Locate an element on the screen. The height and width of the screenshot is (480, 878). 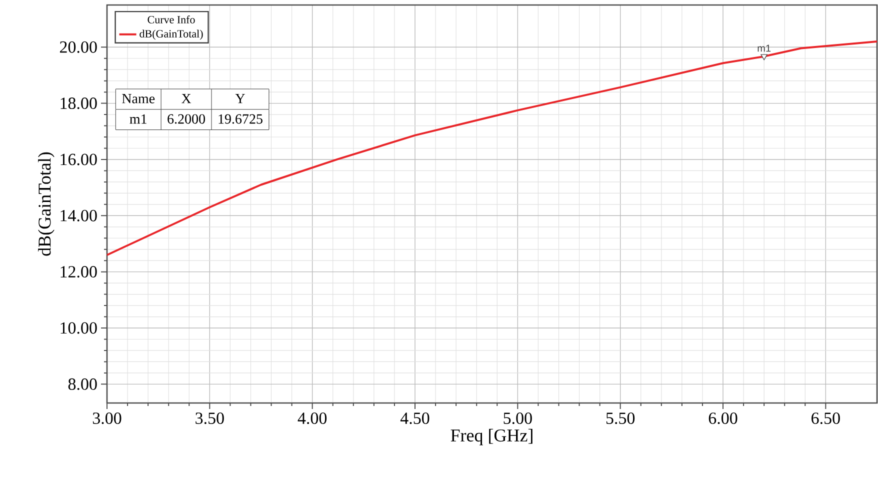
annotation: Name is located at coordinates (138, 99).